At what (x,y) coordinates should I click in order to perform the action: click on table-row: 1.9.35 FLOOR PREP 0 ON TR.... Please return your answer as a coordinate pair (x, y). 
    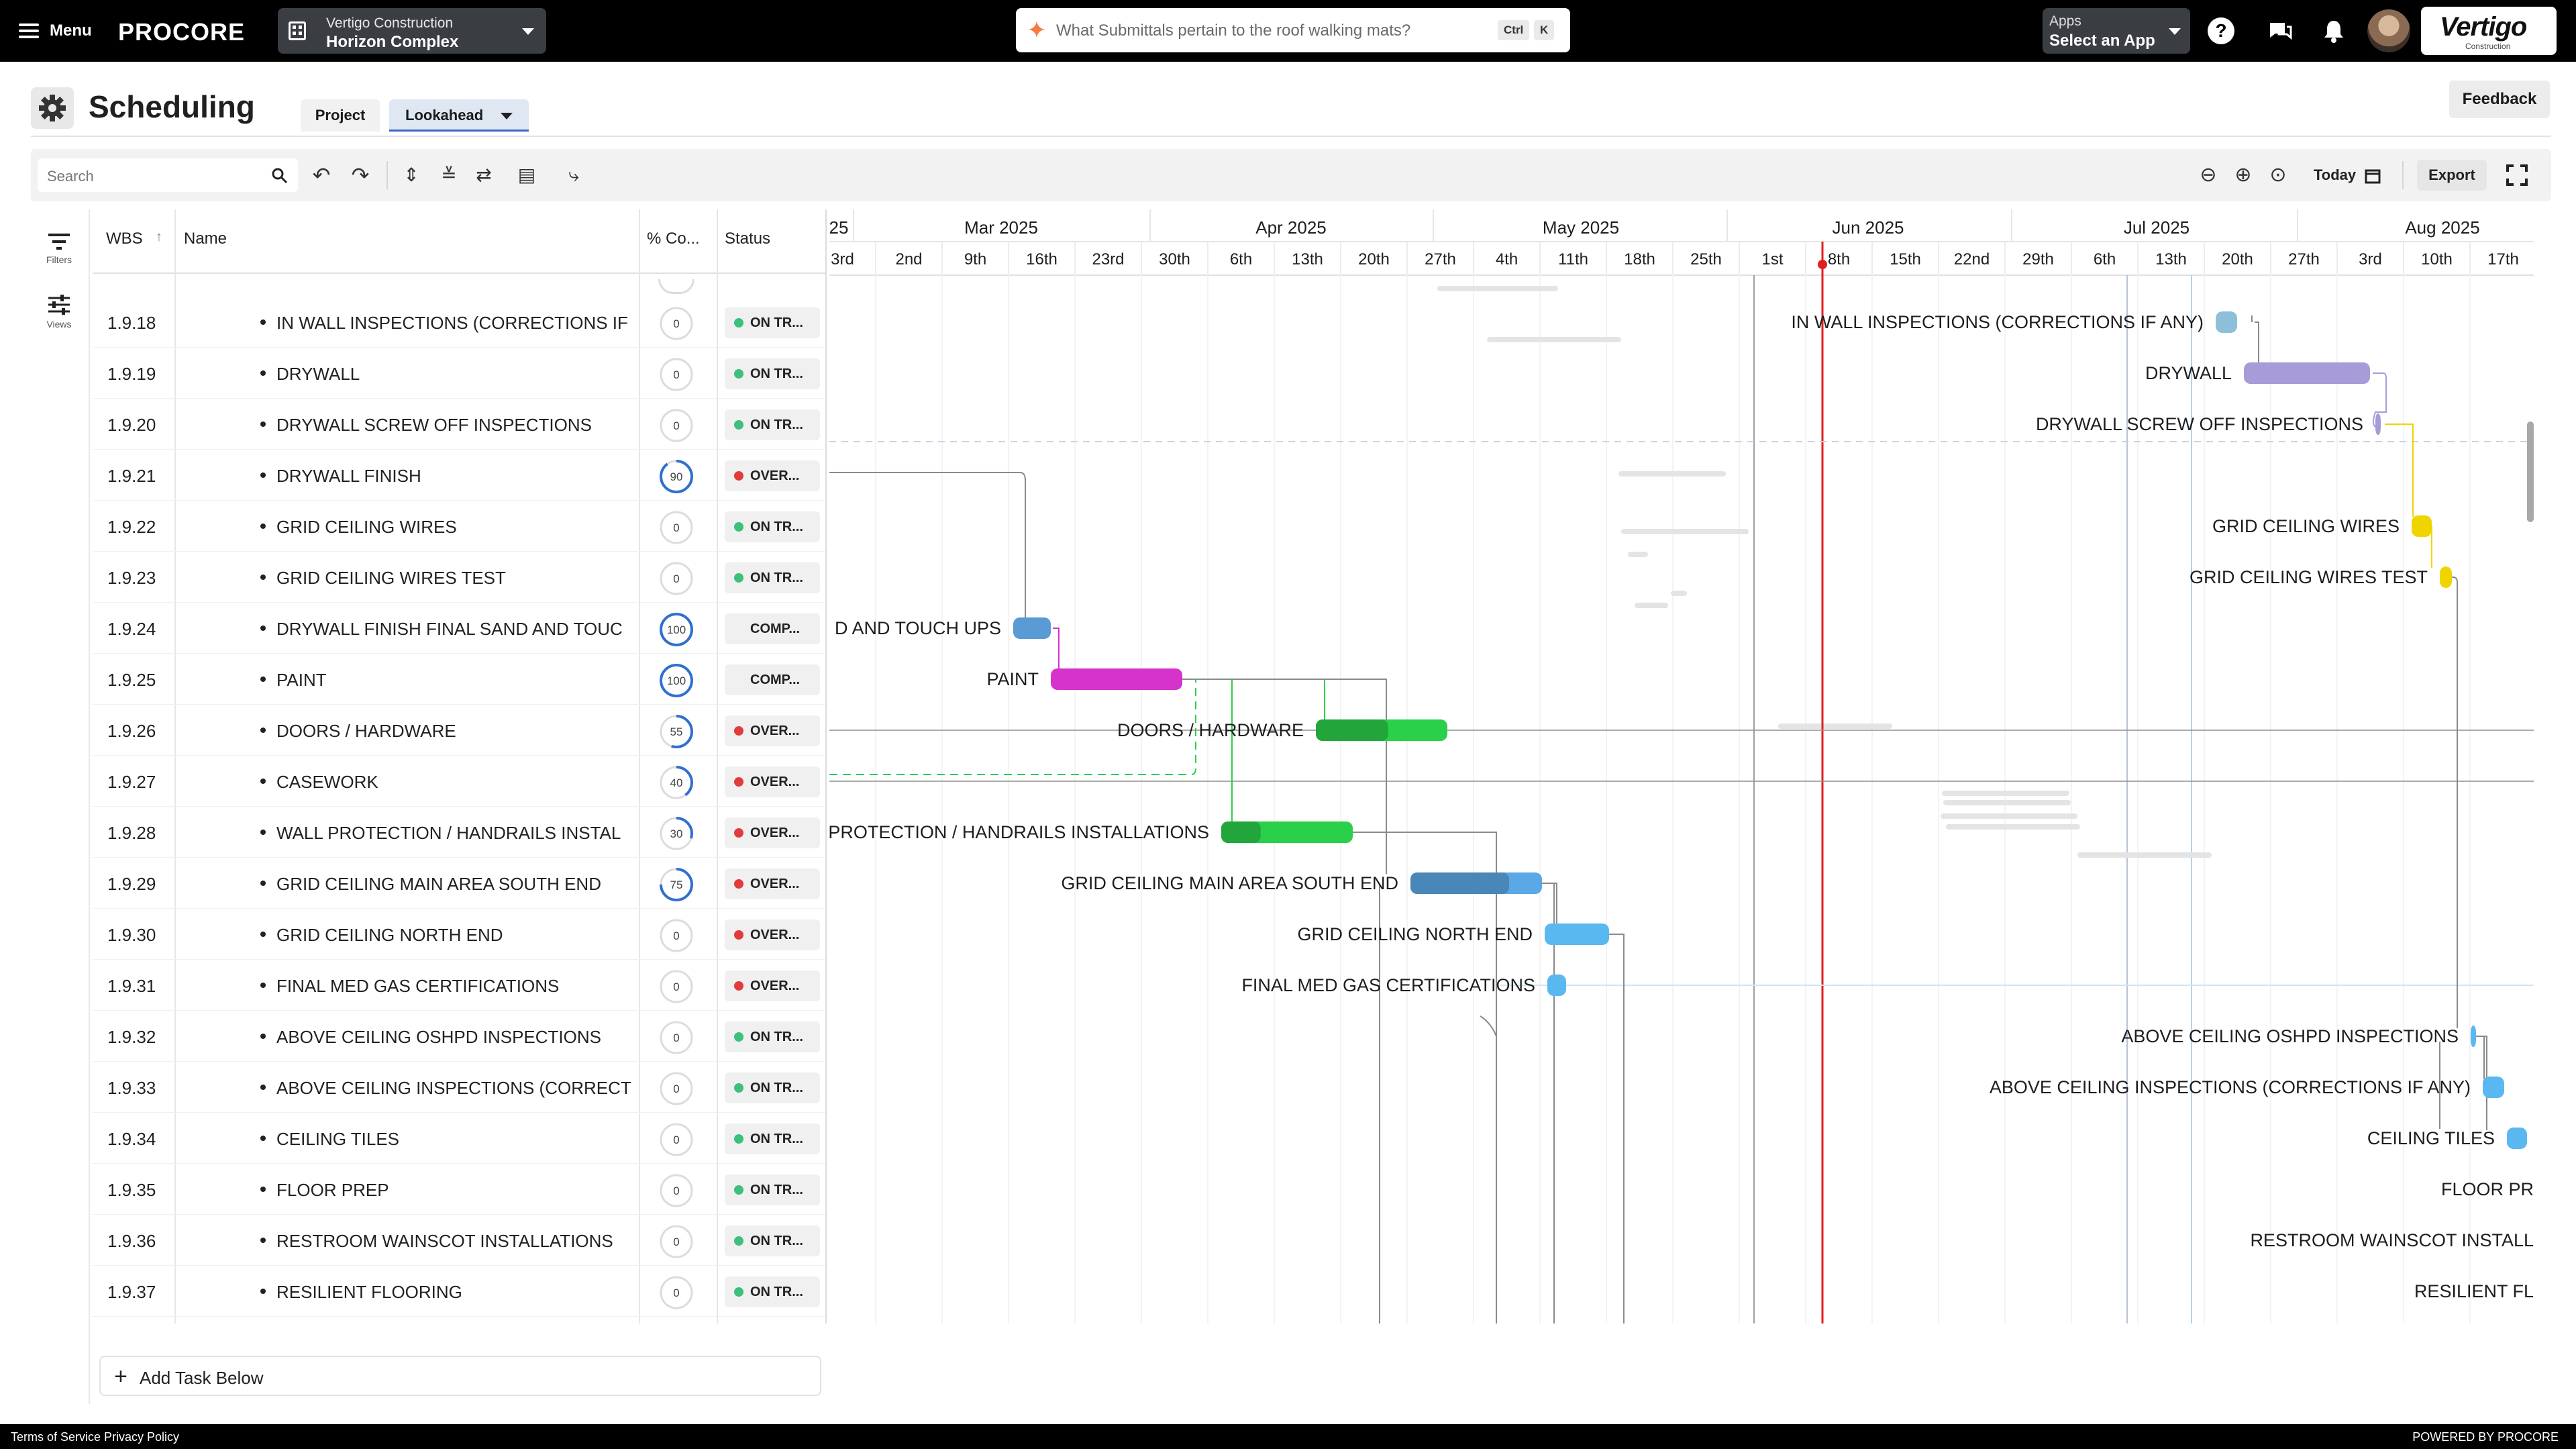
    Looking at the image, I should click on (459, 1189).